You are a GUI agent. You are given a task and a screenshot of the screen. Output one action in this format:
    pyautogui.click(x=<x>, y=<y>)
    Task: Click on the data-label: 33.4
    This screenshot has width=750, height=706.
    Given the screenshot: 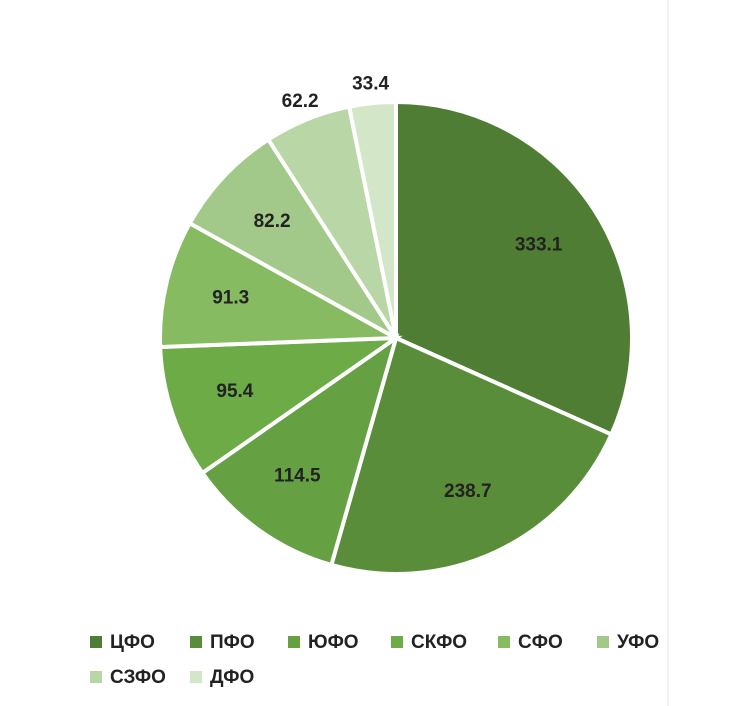 What is the action you would take?
    pyautogui.click(x=370, y=83)
    